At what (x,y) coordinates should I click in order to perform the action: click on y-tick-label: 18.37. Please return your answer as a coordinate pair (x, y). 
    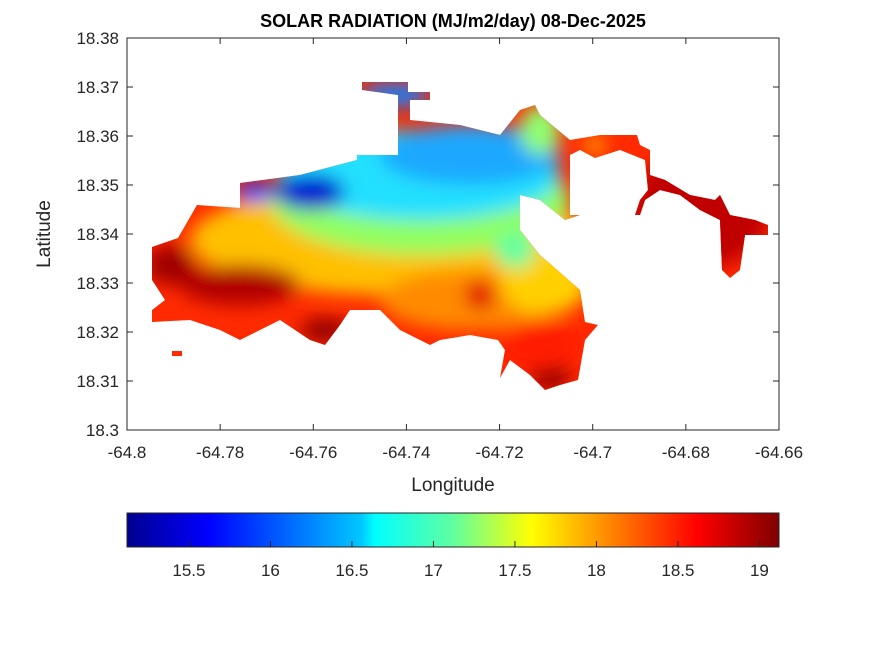
    Looking at the image, I should click on (97, 87).